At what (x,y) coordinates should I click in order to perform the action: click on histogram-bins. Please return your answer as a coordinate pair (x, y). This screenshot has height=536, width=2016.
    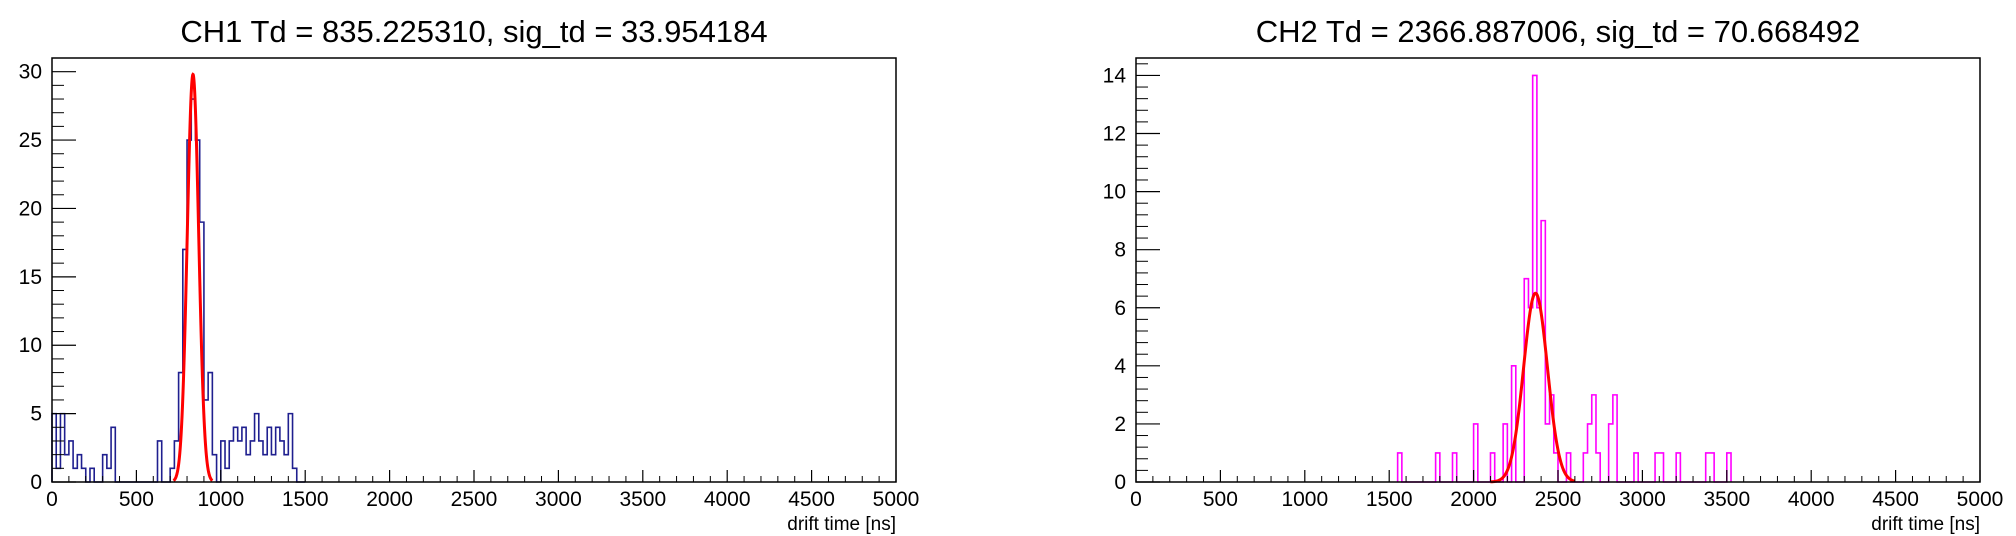
    Looking at the image, I should click on (1564, 278).